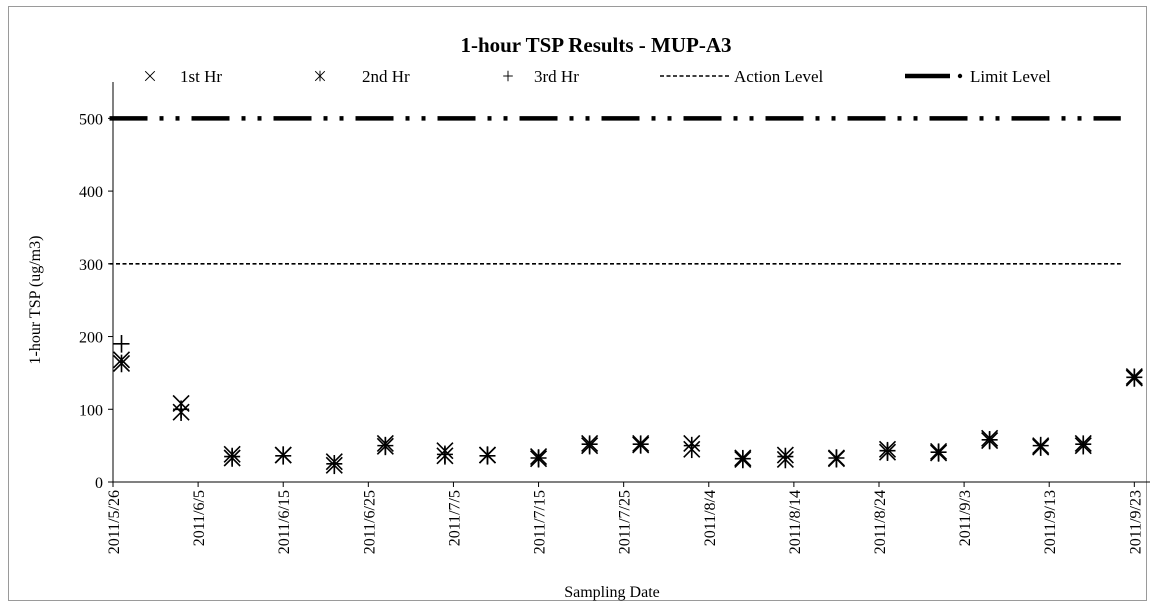  I want to click on legend-label-3rd-hr: 3rd Hr, so click(556, 76).